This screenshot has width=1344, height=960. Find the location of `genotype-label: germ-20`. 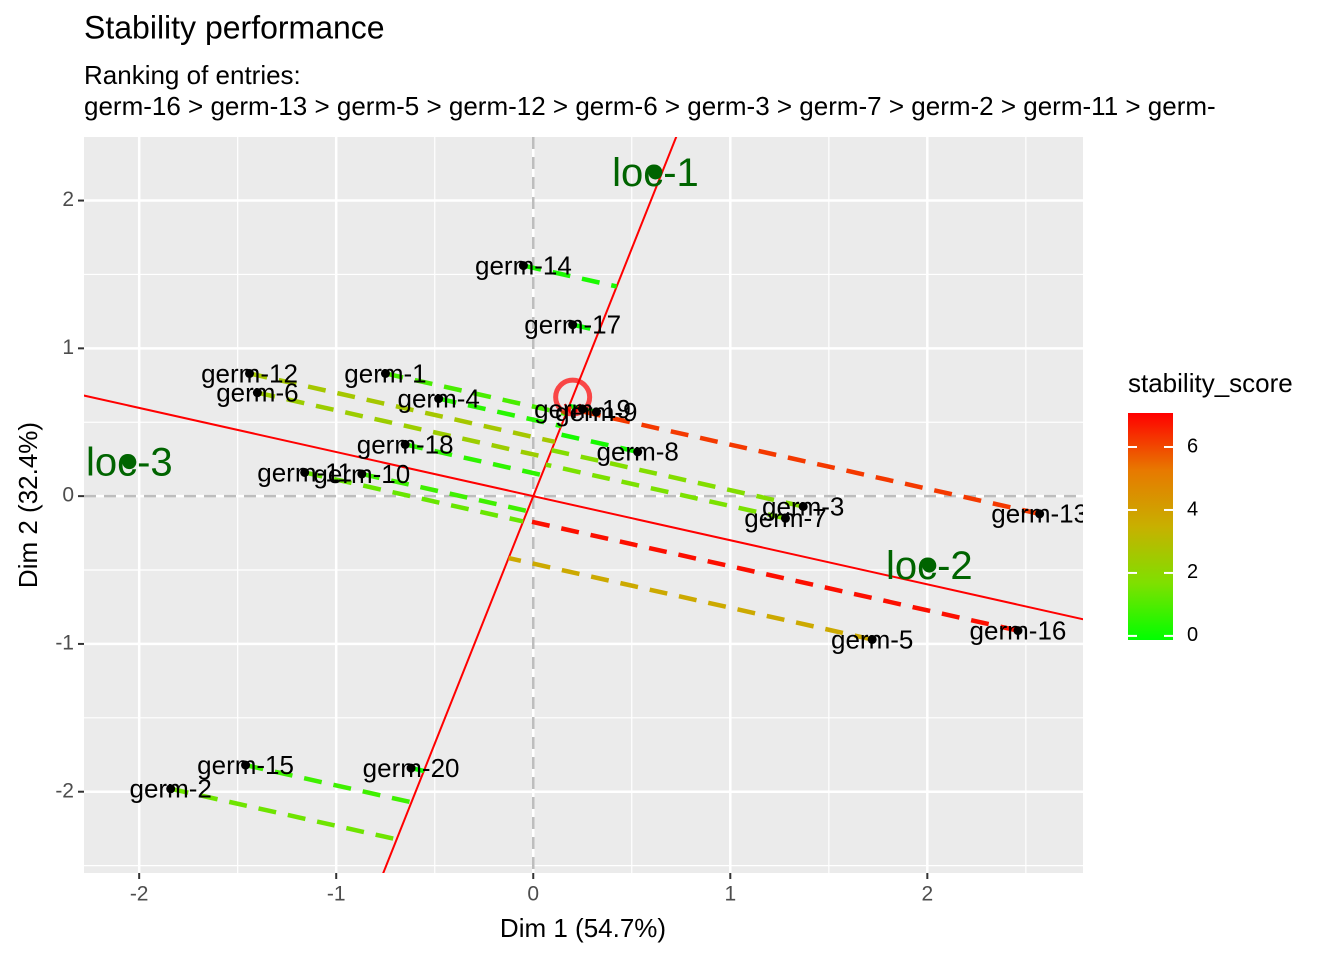

genotype-label: germ-20 is located at coordinates (411, 768).